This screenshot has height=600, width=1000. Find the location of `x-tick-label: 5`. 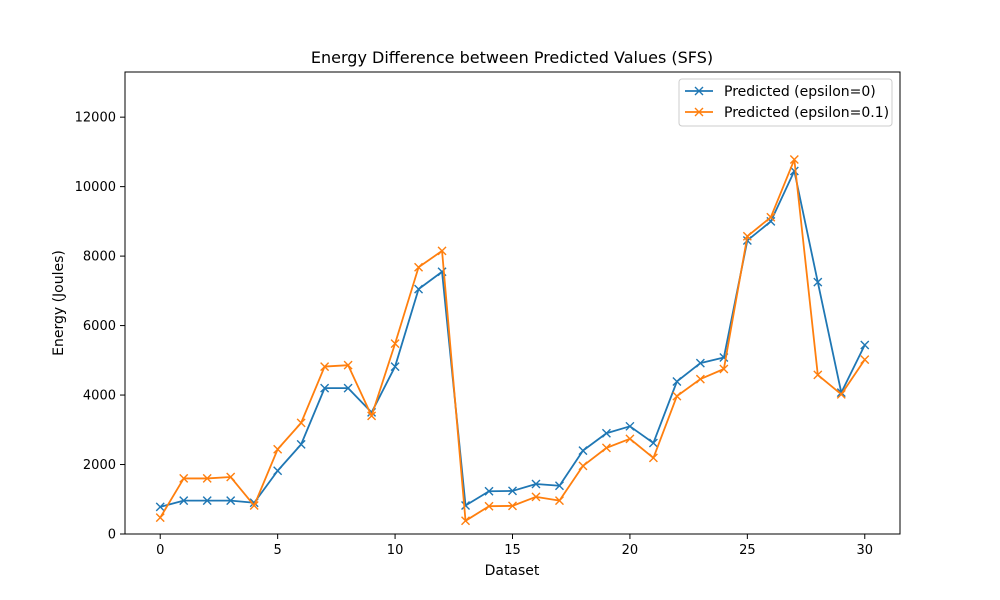

x-tick-label: 5 is located at coordinates (278, 550).